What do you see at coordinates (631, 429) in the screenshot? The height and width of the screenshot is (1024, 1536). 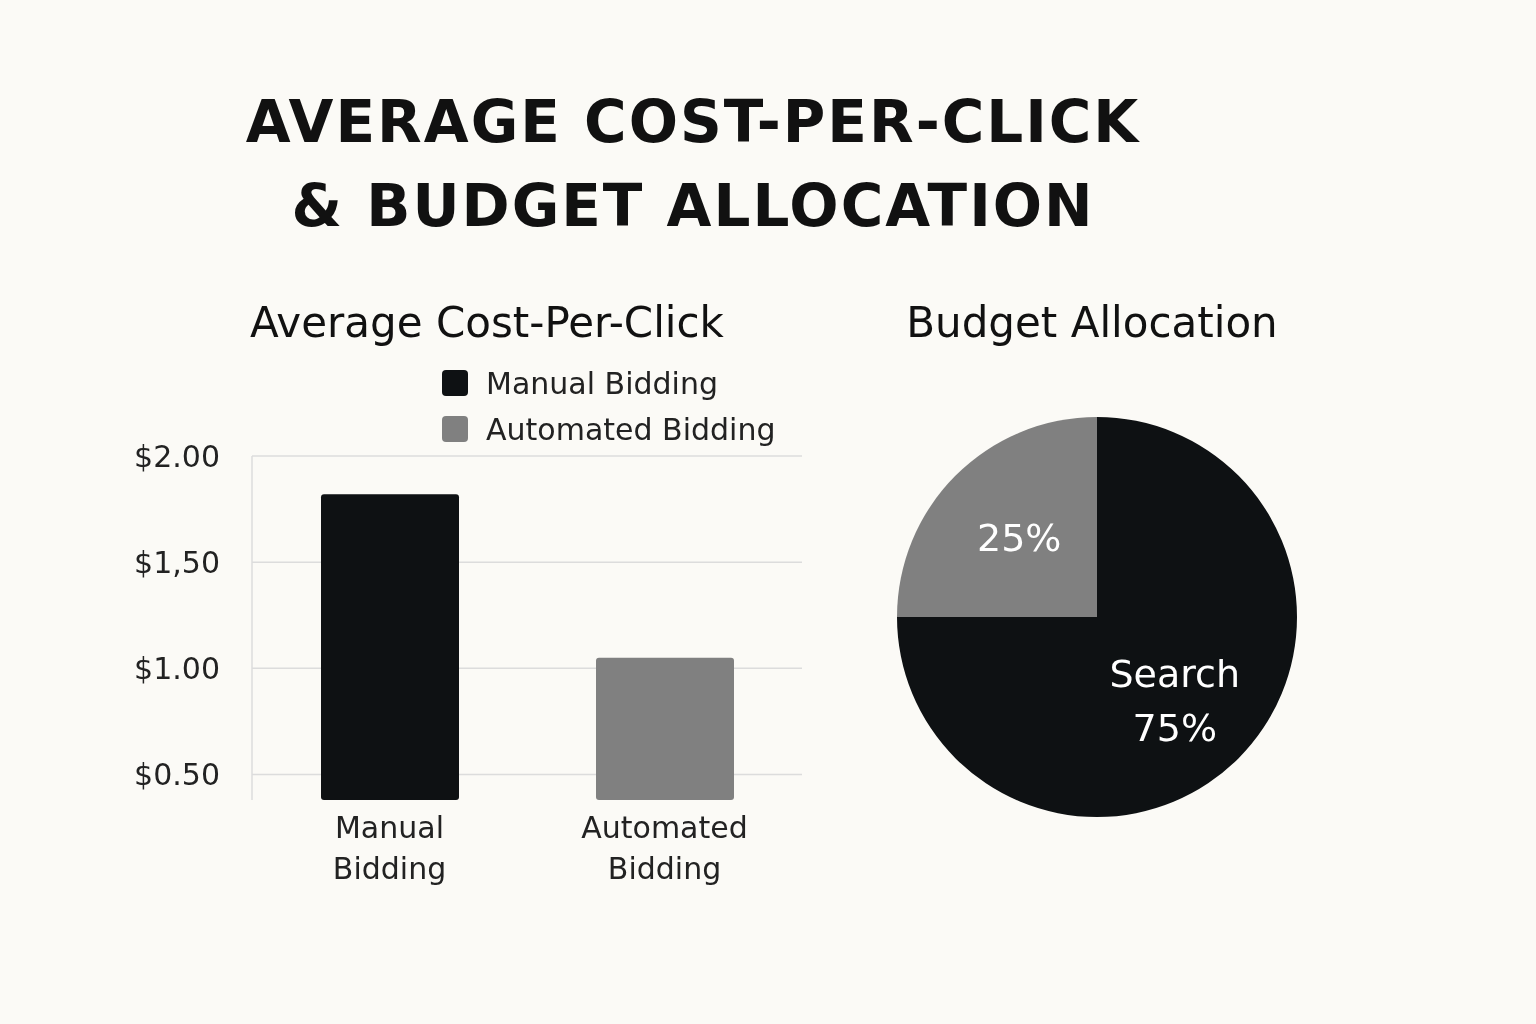 I see `legend-label: Automated Bidding` at bounding box center [631, 429].